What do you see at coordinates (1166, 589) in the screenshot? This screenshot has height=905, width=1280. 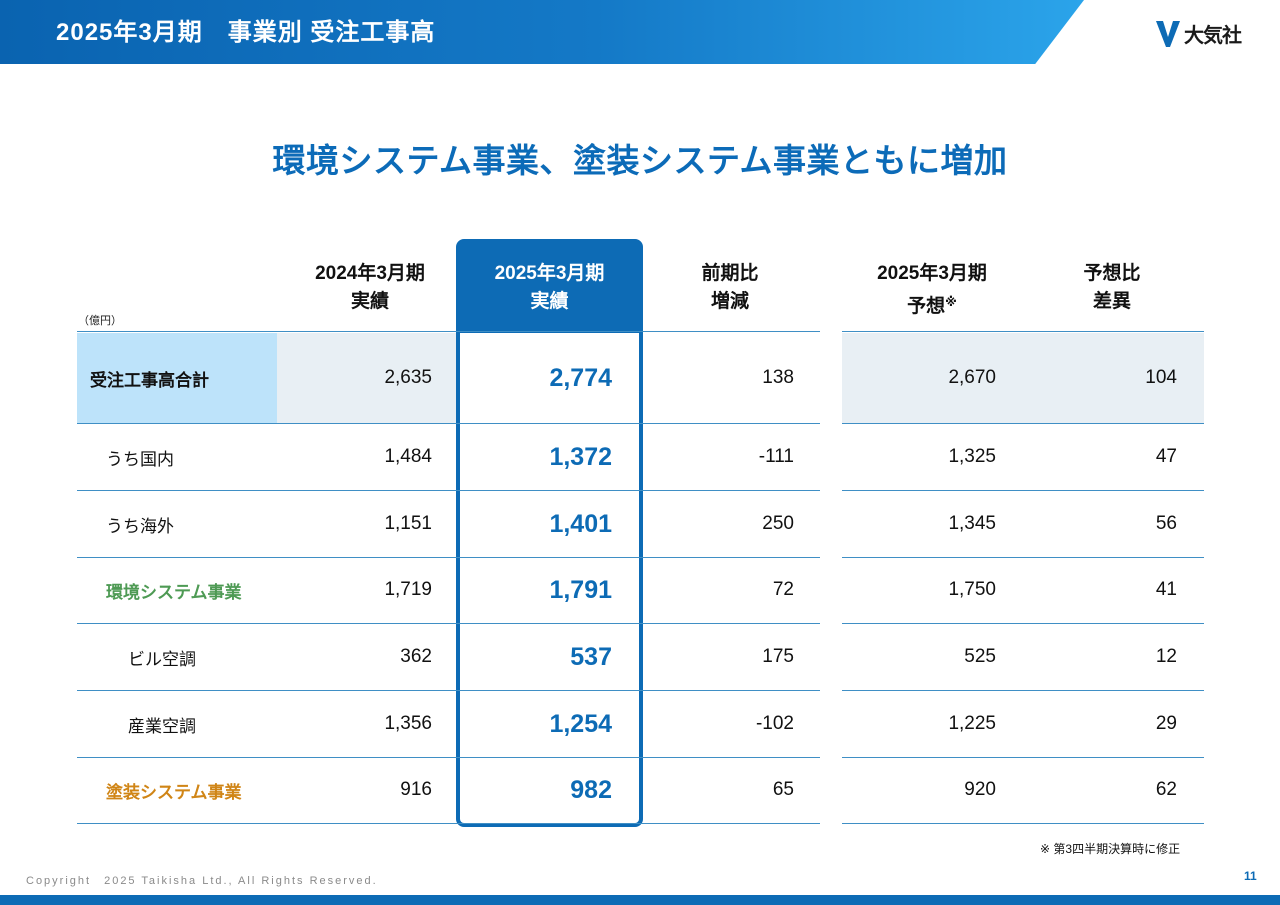 I see `cell-vs-forecast: 41` at bounding box center [1166, 589].